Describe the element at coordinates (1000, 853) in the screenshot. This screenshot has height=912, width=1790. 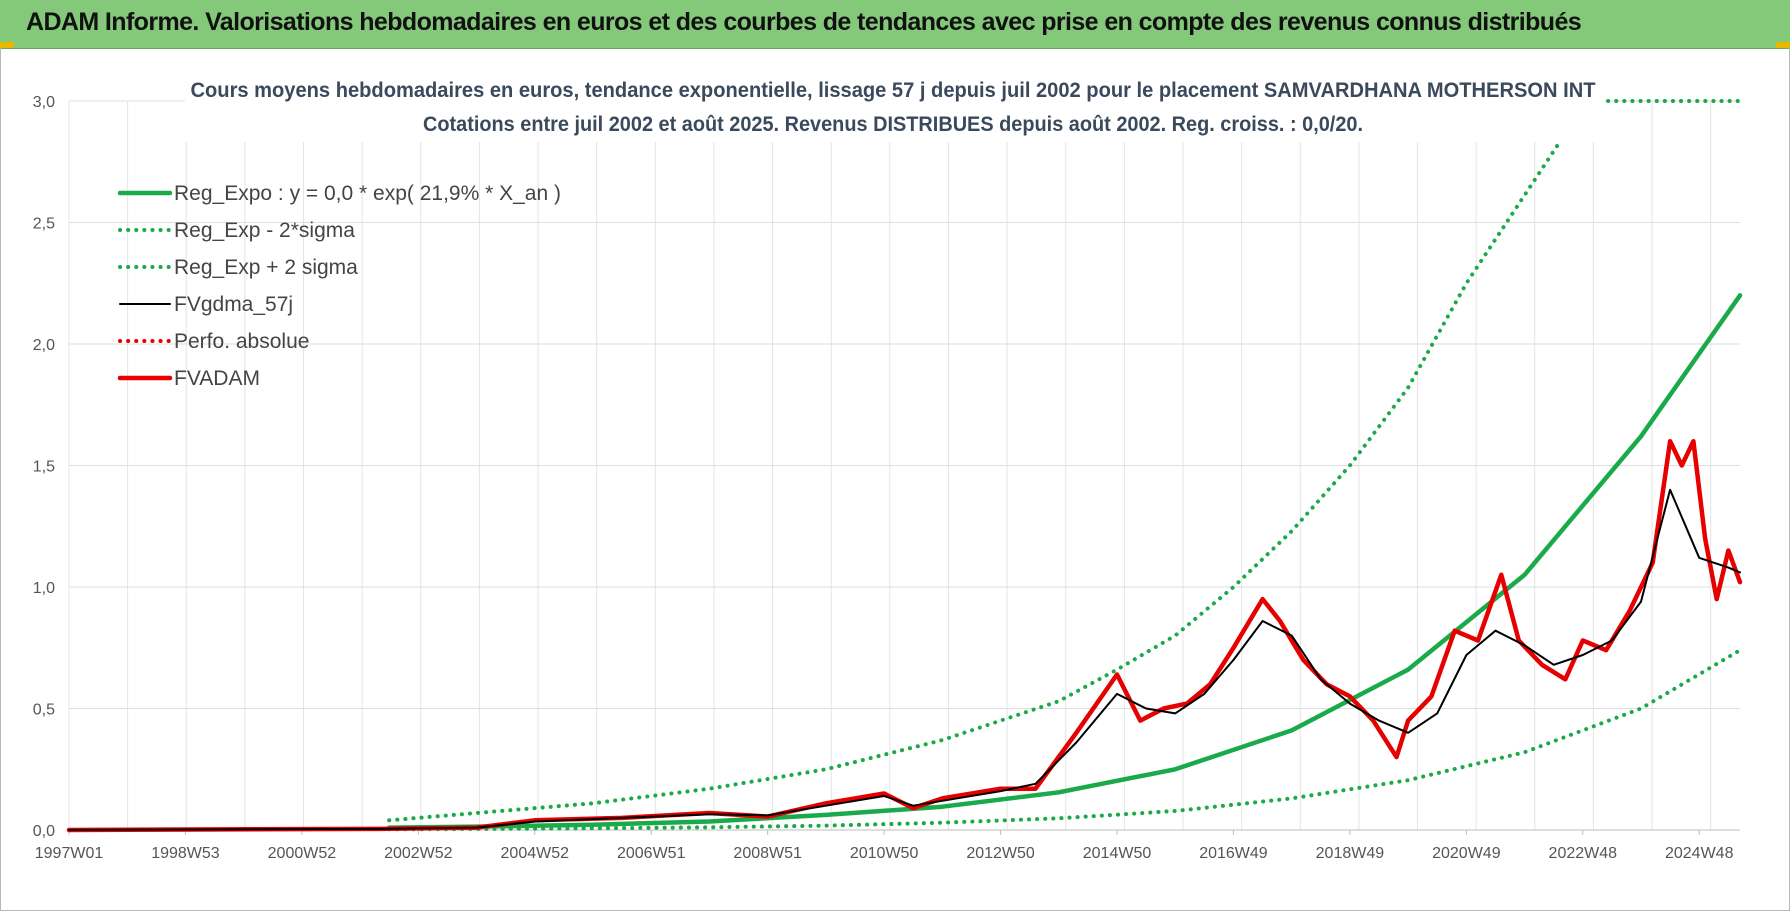
I see `x-tick-label: 2012W50` at that location.